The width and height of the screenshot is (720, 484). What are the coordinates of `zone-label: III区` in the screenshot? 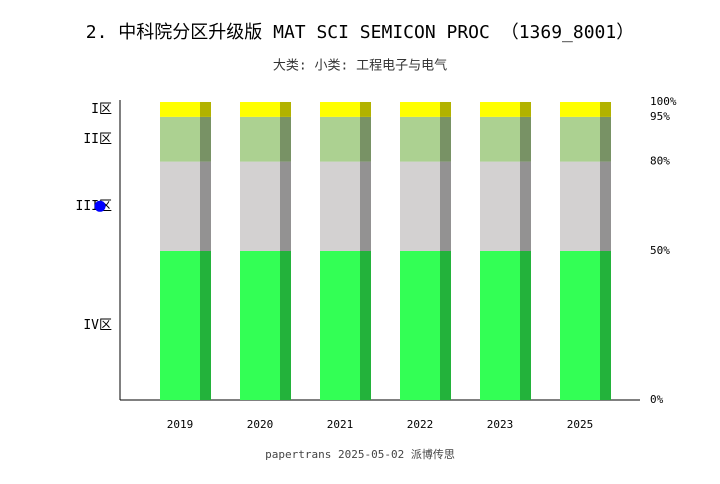 It's located at (94, 206).